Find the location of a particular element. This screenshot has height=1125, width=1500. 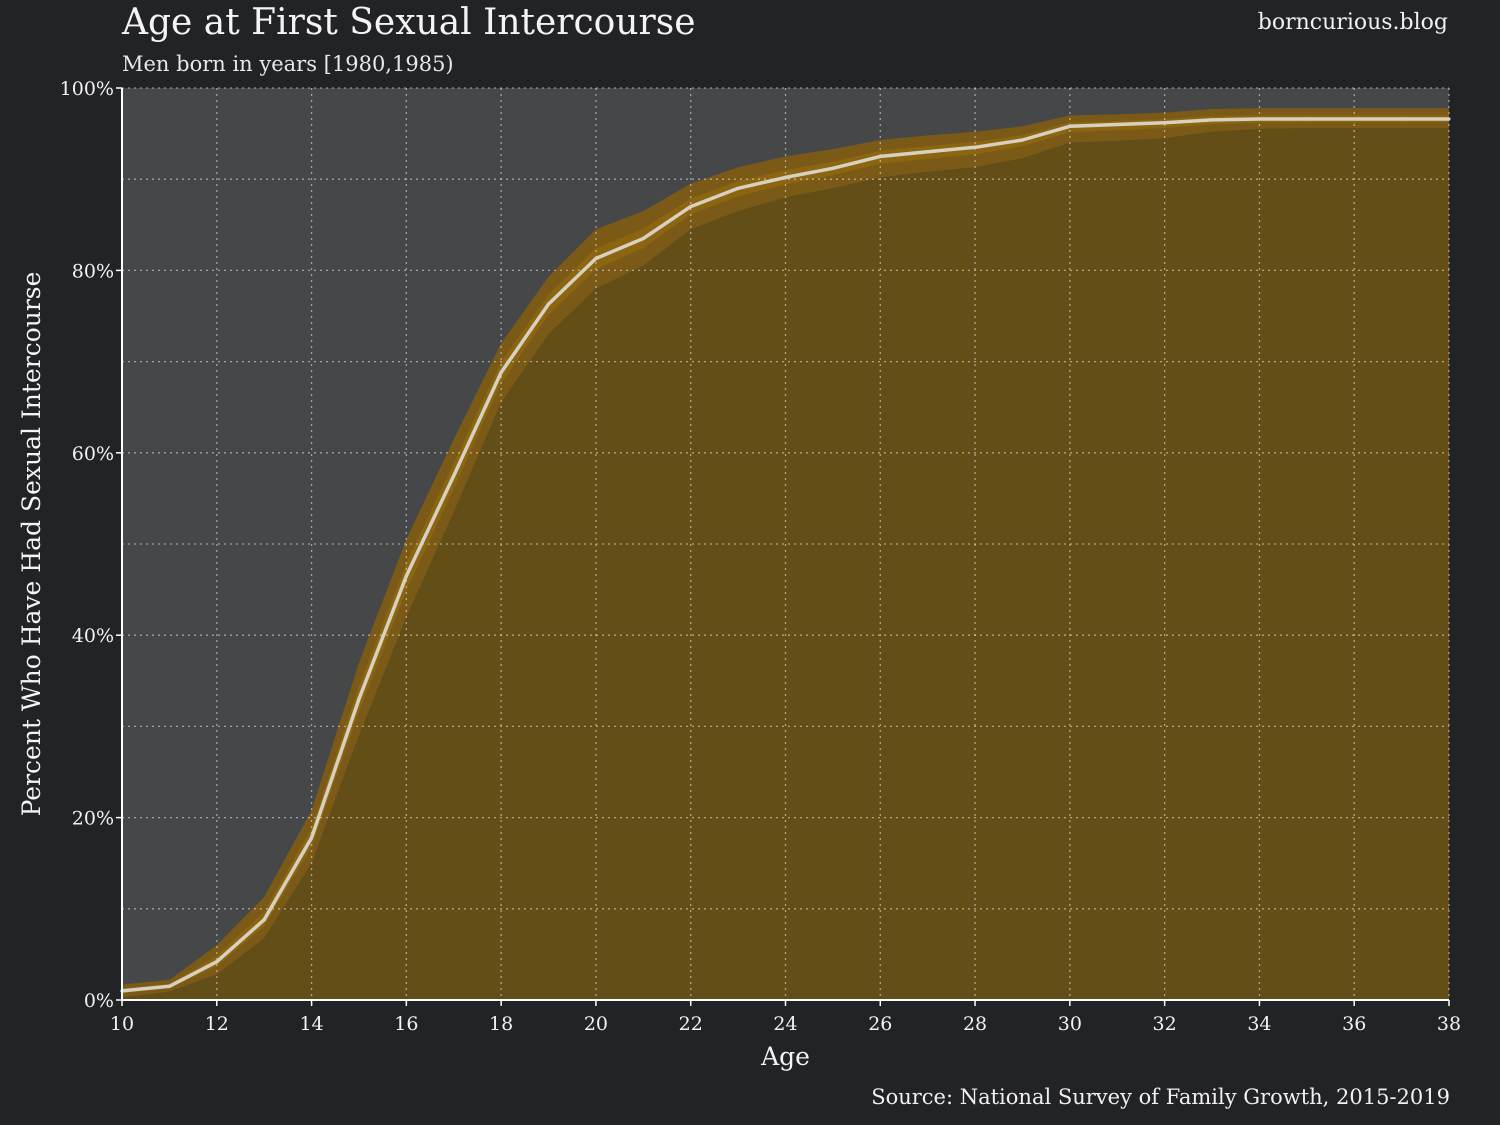

x-tick-label: 22 is located at coordinates (691, 1024).